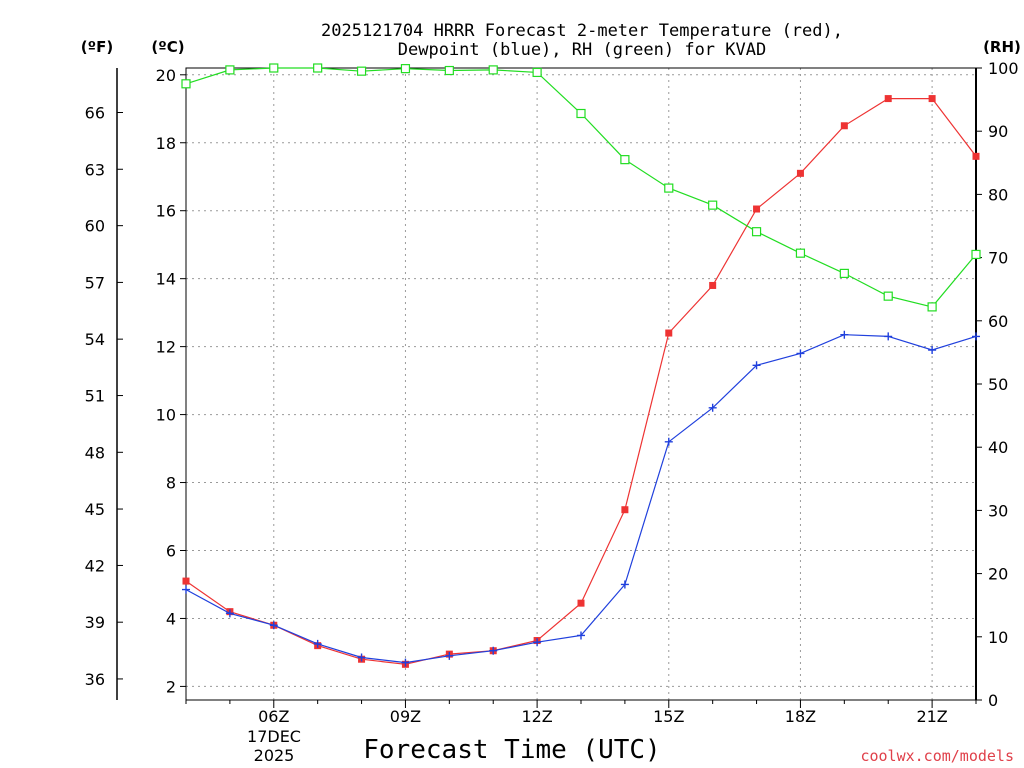 The width and height of the screenshot is (1024, 768). Describe the element at coordinates (274, 755) in the screenshot. I see `date-label-year: 2025` at that location.